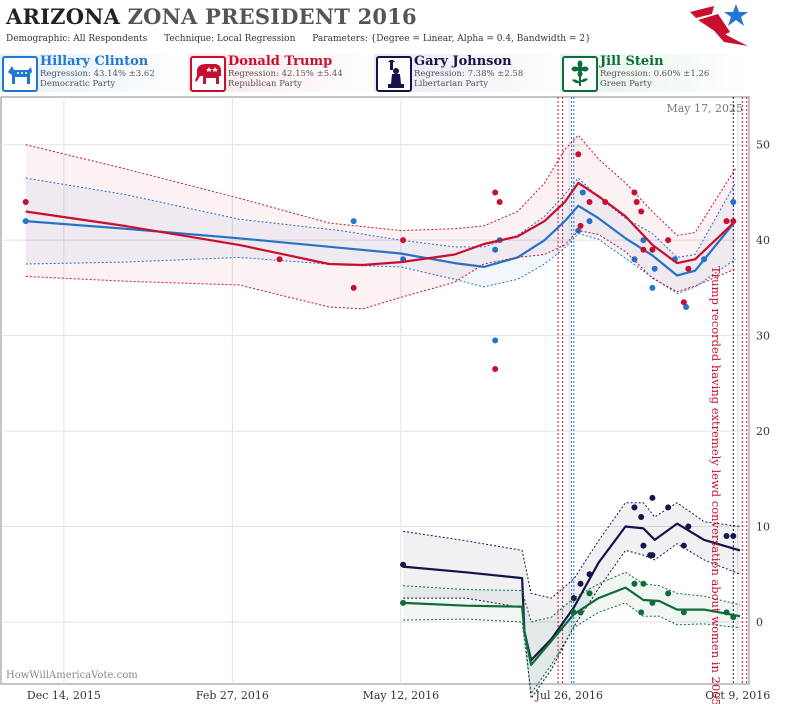 The image size is (789, 704). I want to click on y-tick-label: 40, so click(763, 240).